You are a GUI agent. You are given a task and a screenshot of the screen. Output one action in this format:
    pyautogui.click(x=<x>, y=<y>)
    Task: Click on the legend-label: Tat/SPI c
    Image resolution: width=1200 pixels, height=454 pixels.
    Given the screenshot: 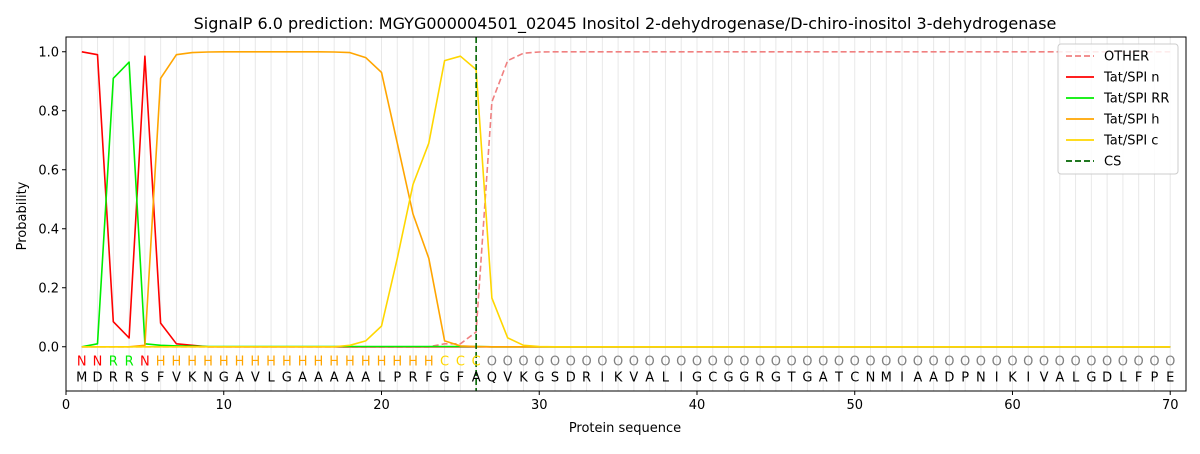 What is the action you would take?
    pyautogui.click(x=1130, y=141)
    